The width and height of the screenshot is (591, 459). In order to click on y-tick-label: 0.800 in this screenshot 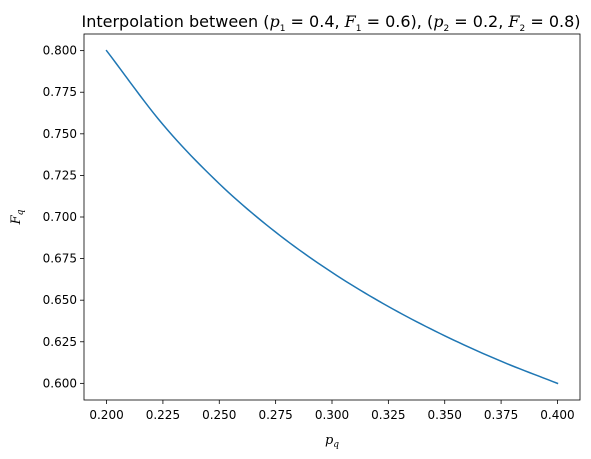, I will do `click(60, 51)`.